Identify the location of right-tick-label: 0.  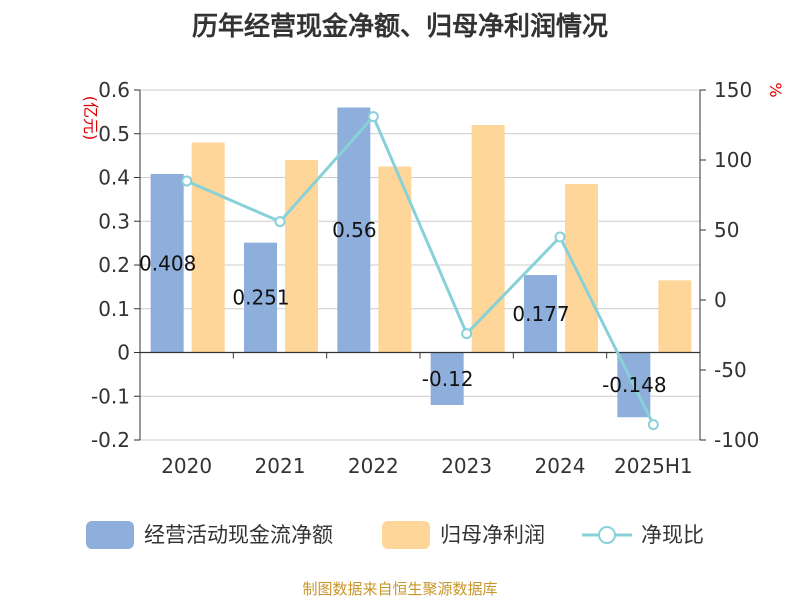
(720, 300).